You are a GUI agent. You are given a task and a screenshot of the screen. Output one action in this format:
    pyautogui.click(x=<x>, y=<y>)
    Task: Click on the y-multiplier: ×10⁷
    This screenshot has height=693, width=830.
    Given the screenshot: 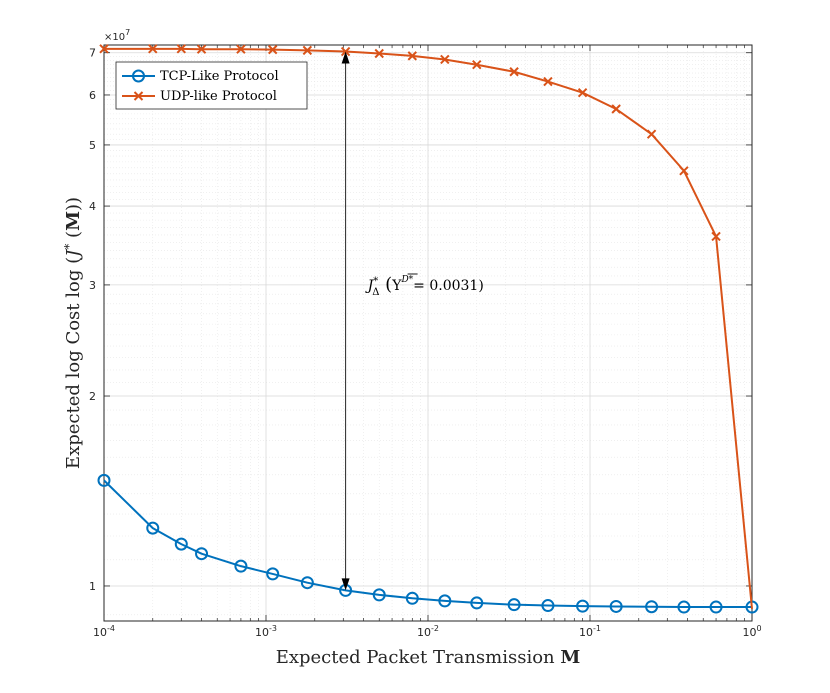 What is the action you would take?
    pyautogui.click(x=117, y=35)
    